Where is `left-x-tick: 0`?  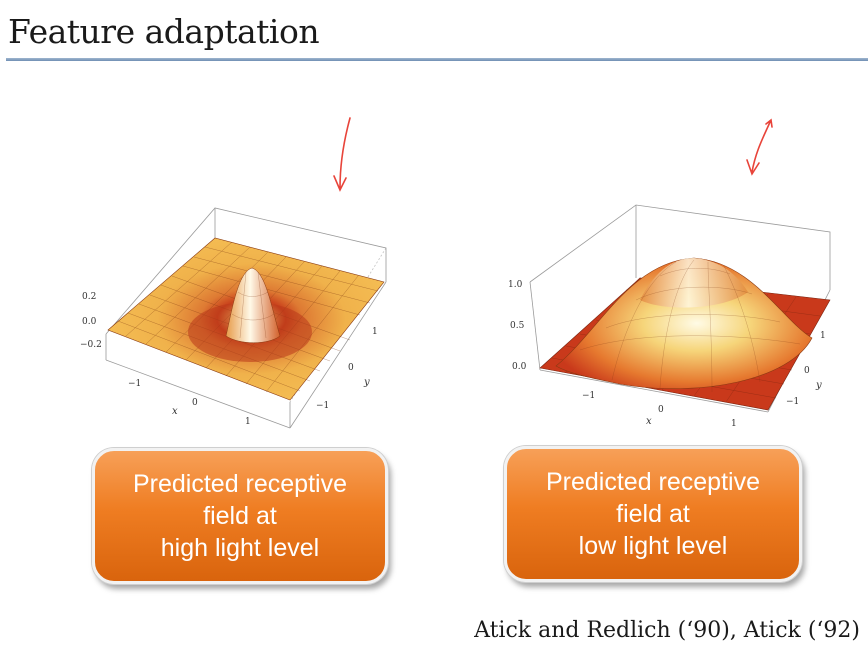 left-x-tick: 0 is located at coordinates (195, 403).